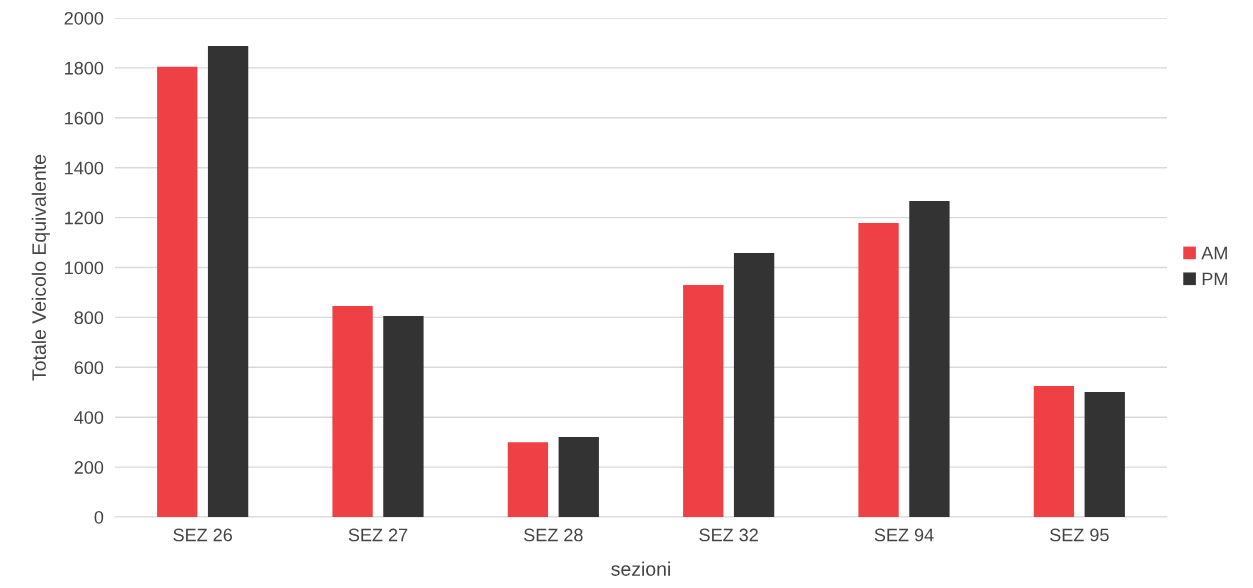 This screenshot has height=588, width=1253. I want to click on x-tick-label: SEZ 28, so click(553, 535).